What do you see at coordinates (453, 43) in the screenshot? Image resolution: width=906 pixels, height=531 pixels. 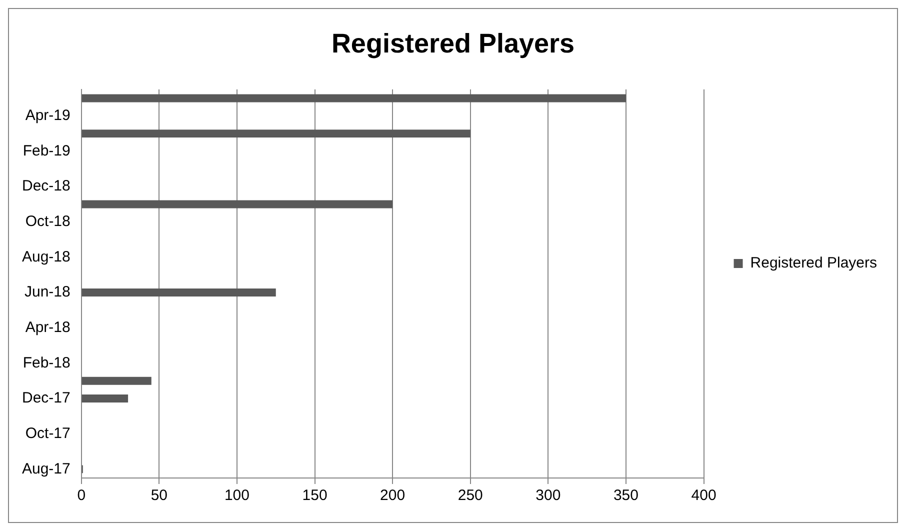 I see `chart-title: Registered Players` at bounding box center [453, 43].